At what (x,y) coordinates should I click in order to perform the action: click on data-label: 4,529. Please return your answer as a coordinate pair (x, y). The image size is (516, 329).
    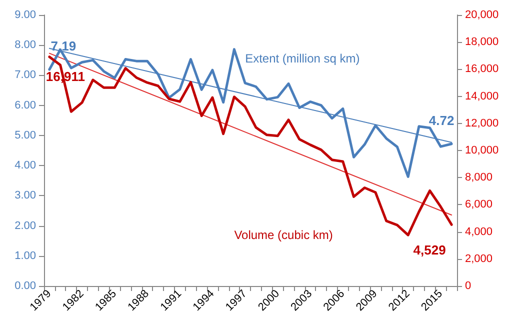
    Looking at the image, I should click on (429, 250).